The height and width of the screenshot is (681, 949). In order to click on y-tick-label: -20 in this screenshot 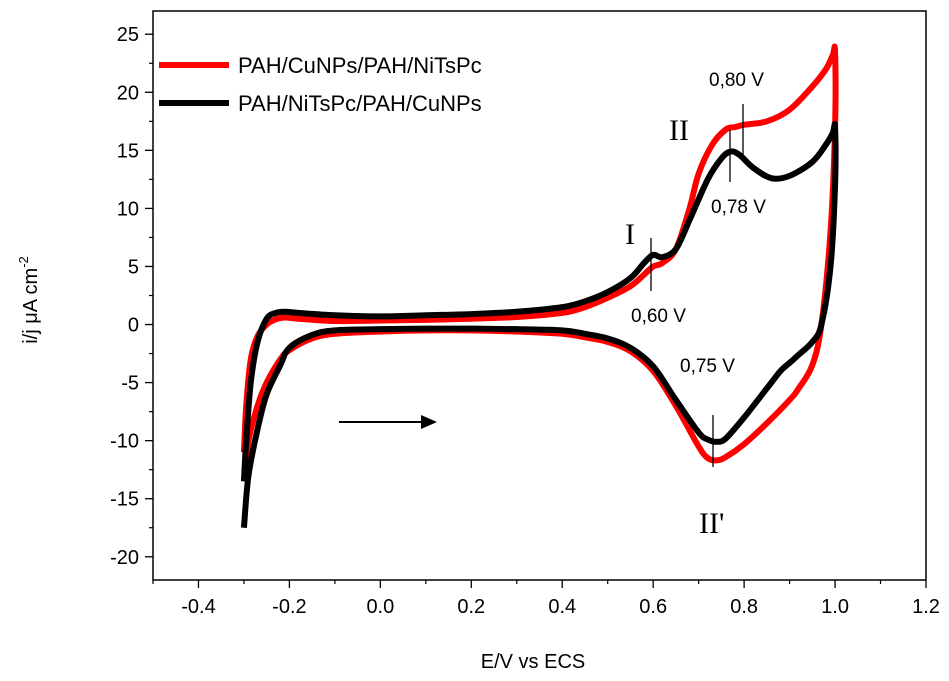, I will do `click(124, 558)`.